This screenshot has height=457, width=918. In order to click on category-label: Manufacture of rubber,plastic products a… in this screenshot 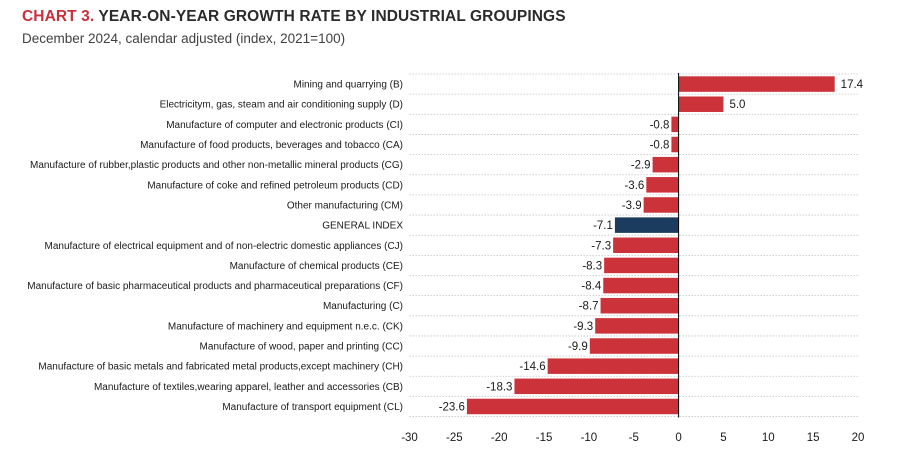, I will do `click(216, 165)`.